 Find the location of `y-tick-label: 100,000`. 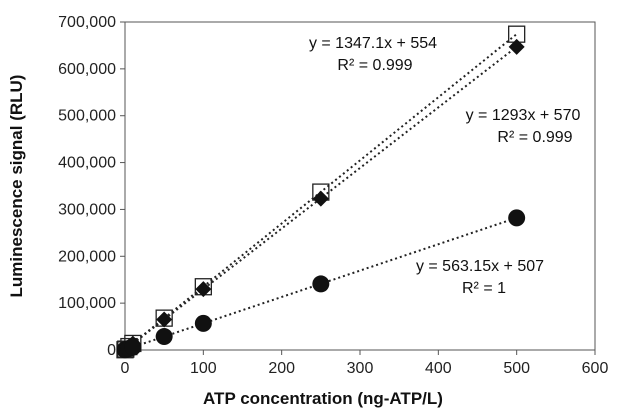

y-tick-label: 100,000 is located at coordinates (87, 303).